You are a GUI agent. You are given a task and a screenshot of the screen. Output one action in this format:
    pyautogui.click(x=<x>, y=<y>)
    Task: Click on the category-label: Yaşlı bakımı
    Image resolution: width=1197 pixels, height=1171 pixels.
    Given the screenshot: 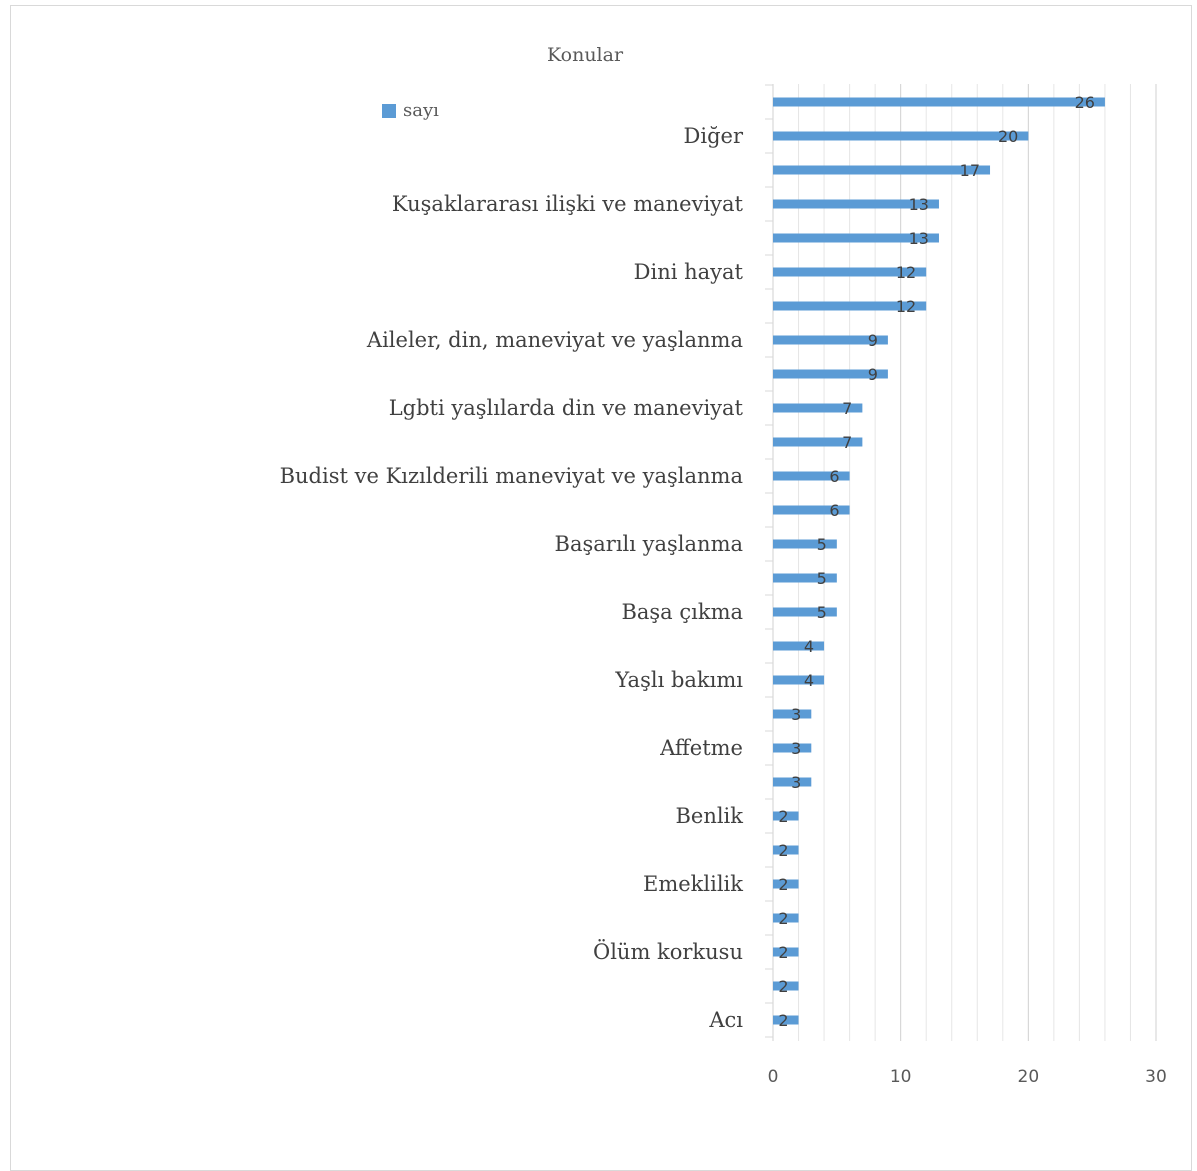 What is the action you would take?
    pyautogui.click(x=678, y=680)
    